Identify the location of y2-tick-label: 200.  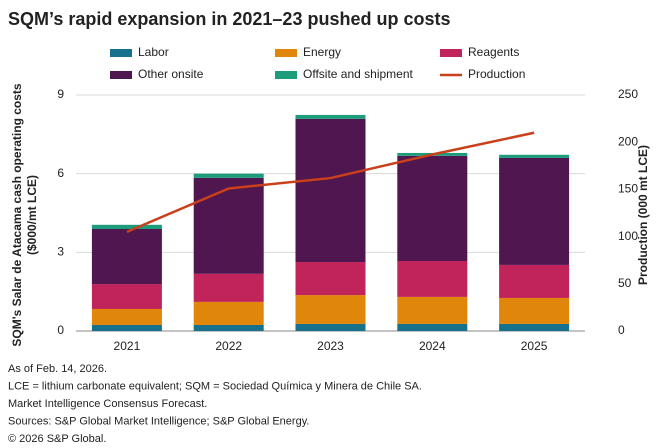
(628, 141).